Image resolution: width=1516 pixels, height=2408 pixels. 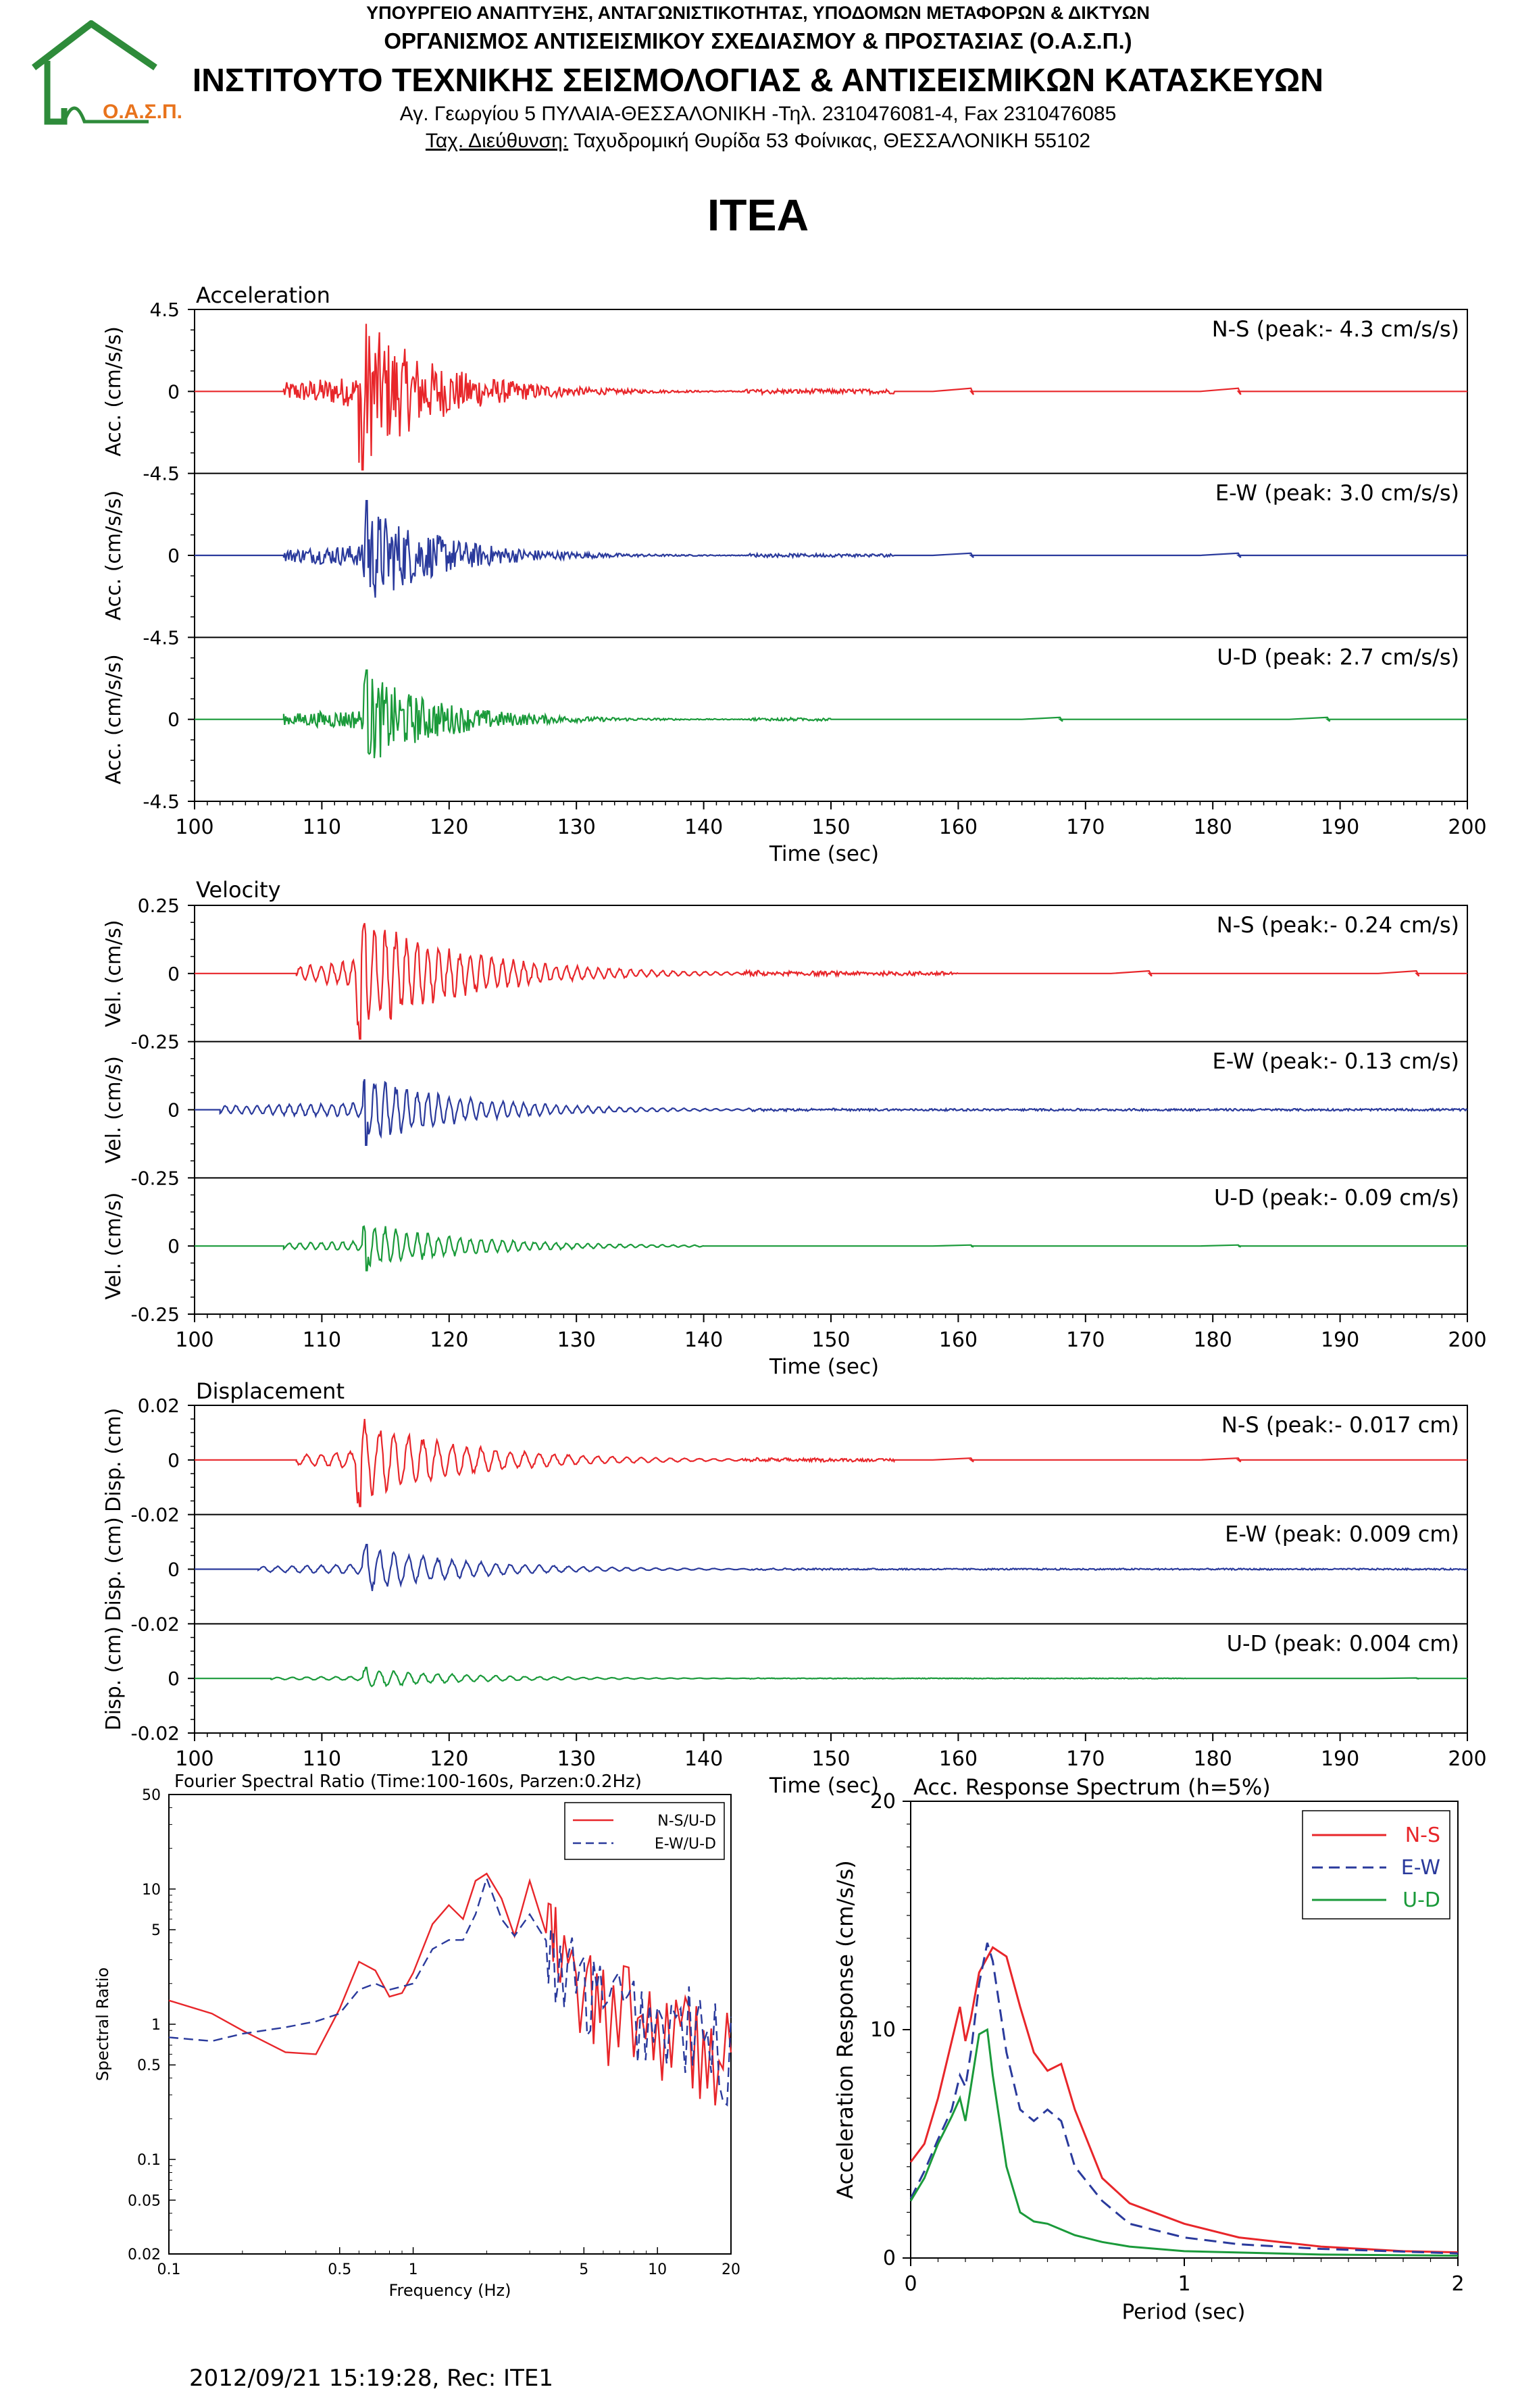 What do you see at coordinates (194, 828) in the screenshot?
I see `x-tick-label: 100` at bounding box center [194, 828].